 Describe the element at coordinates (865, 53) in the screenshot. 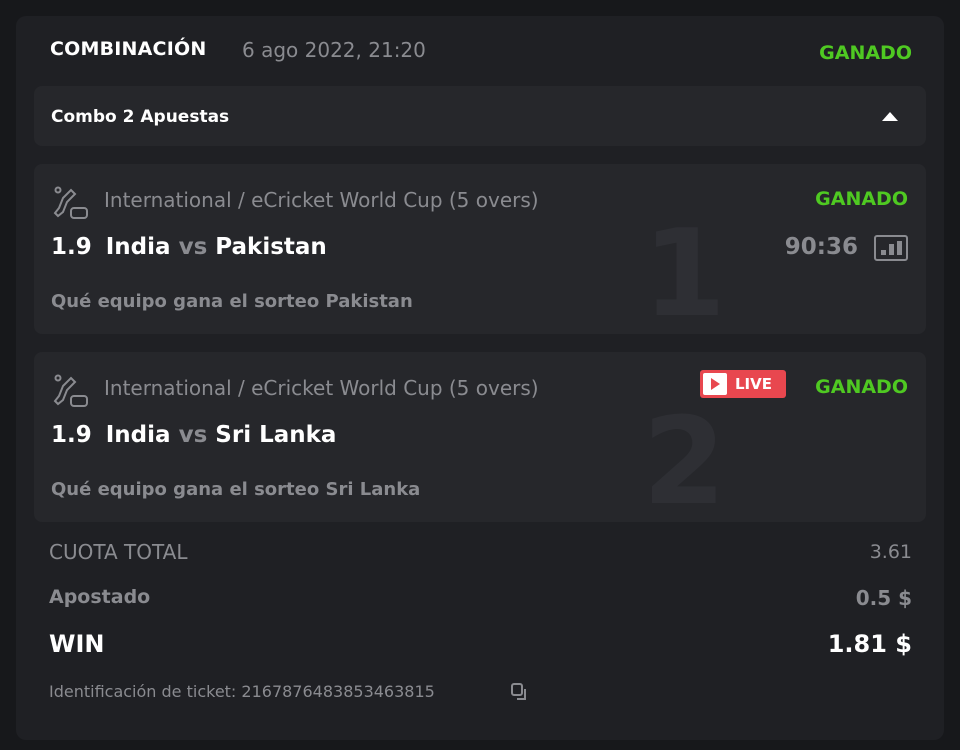

I see `bet-status: GANADO` at that location.